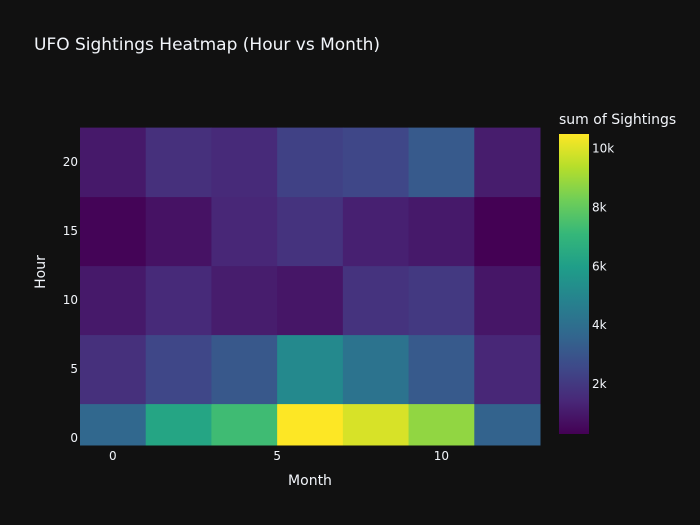 This screenshot has height=525, width=700. What do you see at coordinates (74, 438) in the screenshot?
I see `y-tick-label: 0` at bounding box center [74, 438].